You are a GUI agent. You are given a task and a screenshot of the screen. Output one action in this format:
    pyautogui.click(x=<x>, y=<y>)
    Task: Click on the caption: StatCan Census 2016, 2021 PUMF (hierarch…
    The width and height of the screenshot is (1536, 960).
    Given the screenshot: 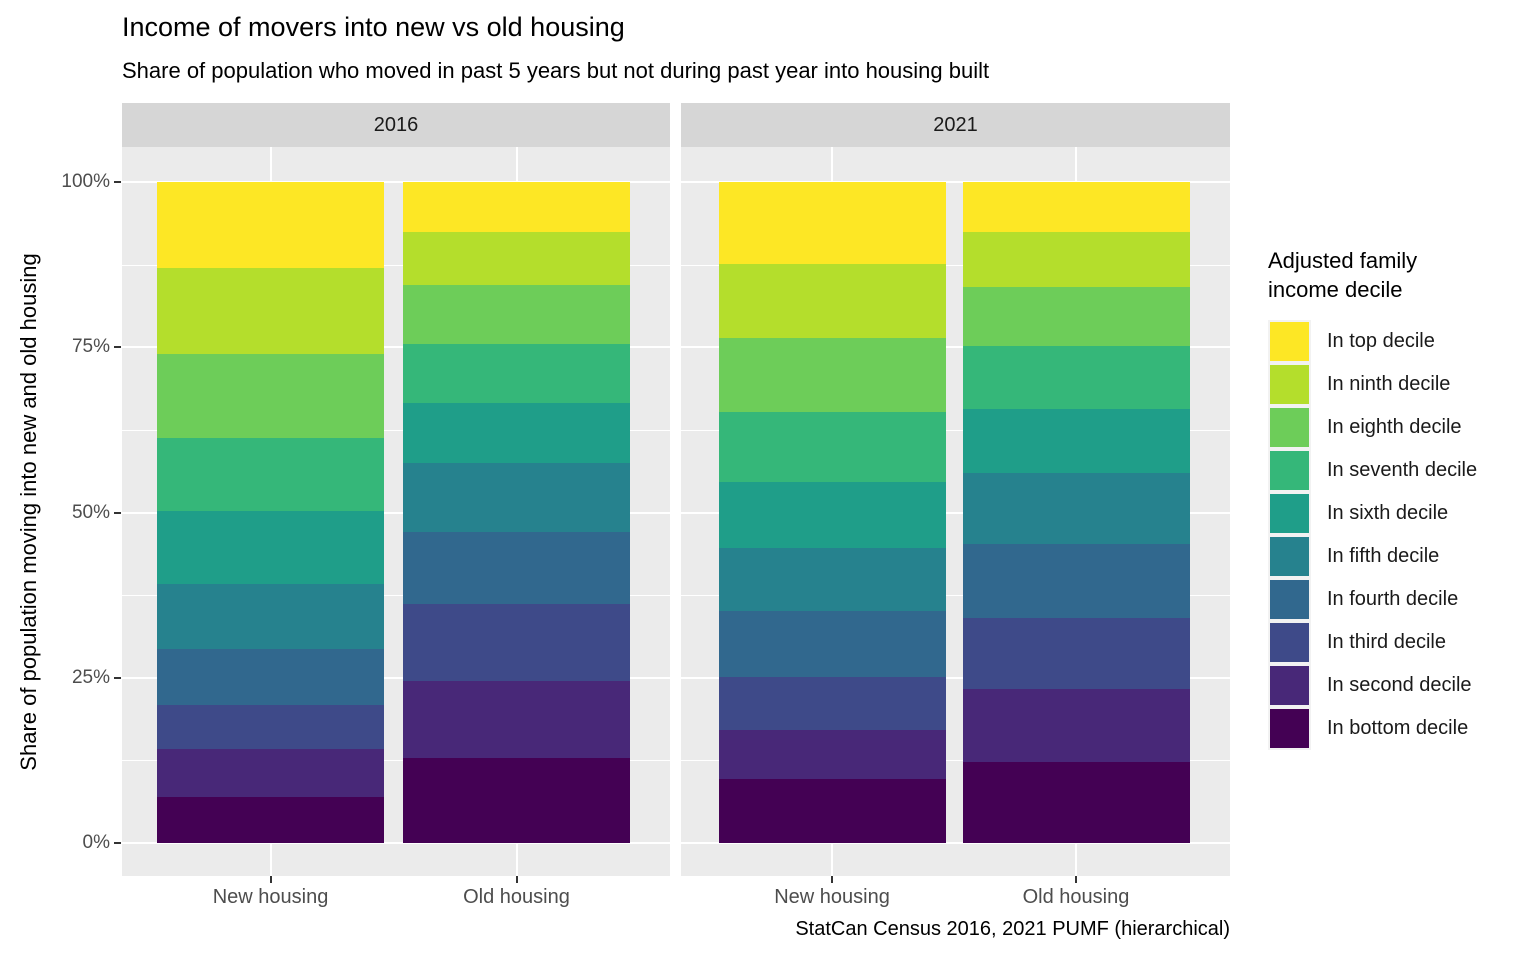 What is the action you would take?
    pyautogui.click(x=1012, y=929)
    